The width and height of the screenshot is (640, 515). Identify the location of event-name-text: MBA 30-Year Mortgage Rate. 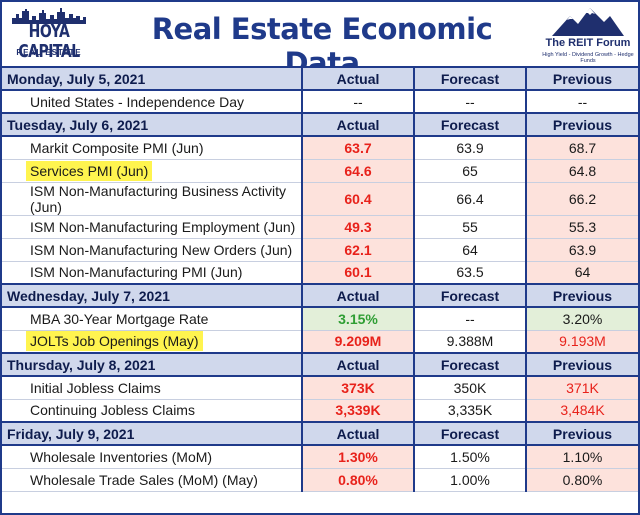
(119, 318).